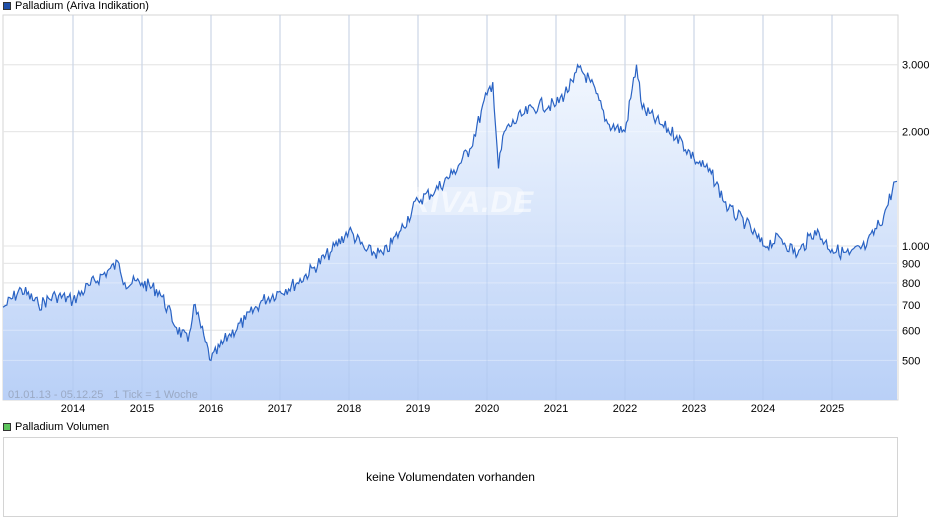  Describe the element at coordinates (916, 247) in the screenshot. I see `svg-text: 1.000` at that location.